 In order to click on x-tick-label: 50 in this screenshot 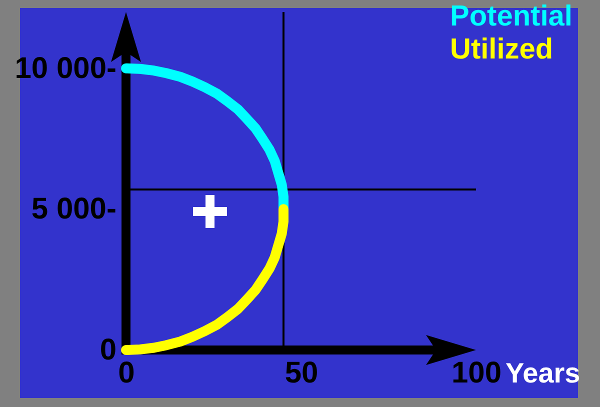, I will do `click(301, 373)`.